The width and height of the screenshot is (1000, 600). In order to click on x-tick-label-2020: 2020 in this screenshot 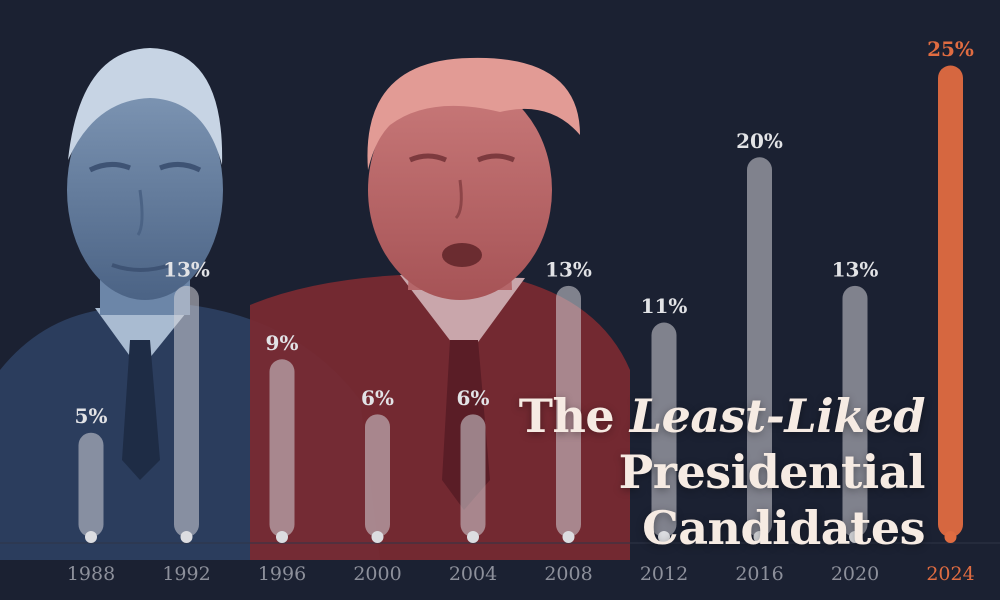, I will do `click(855, 574)`.